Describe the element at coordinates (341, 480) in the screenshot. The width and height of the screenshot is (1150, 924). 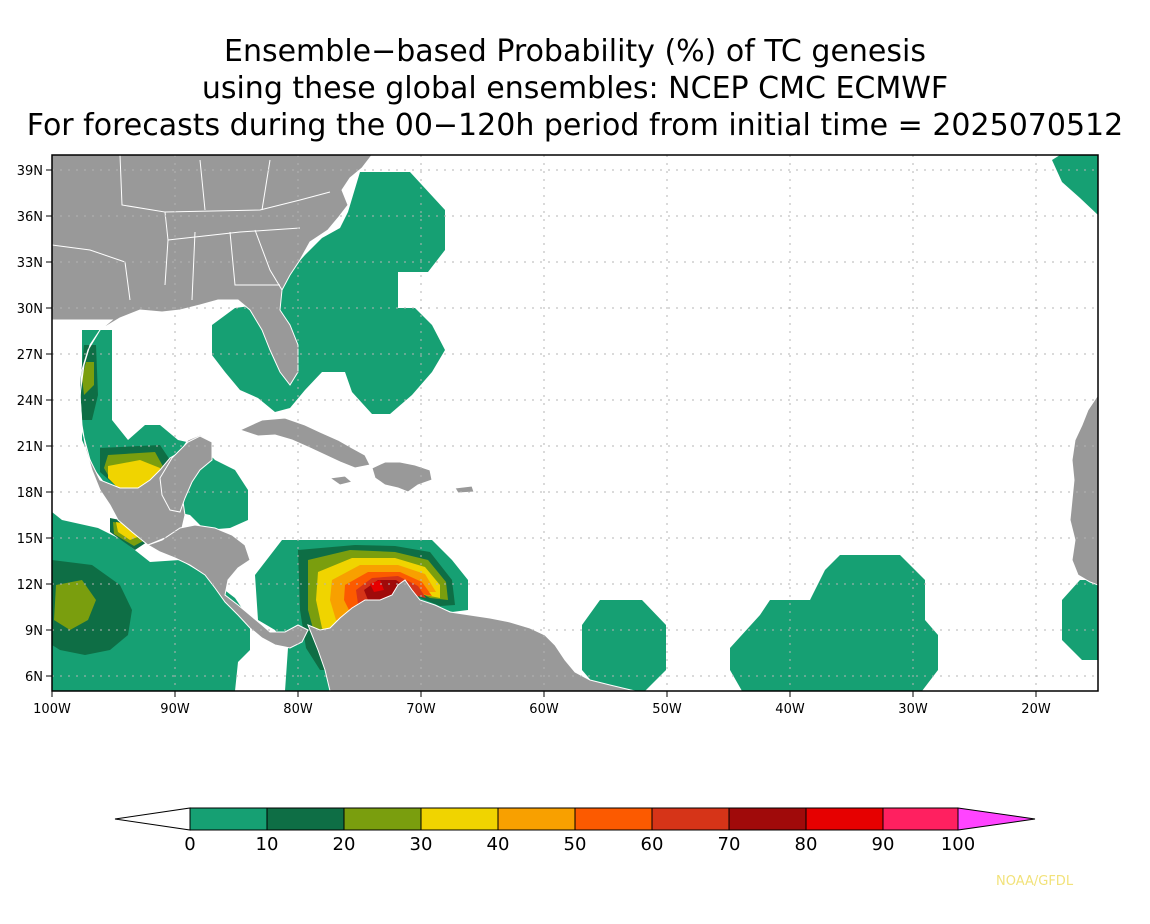
I see `jamaica-land` at that location.